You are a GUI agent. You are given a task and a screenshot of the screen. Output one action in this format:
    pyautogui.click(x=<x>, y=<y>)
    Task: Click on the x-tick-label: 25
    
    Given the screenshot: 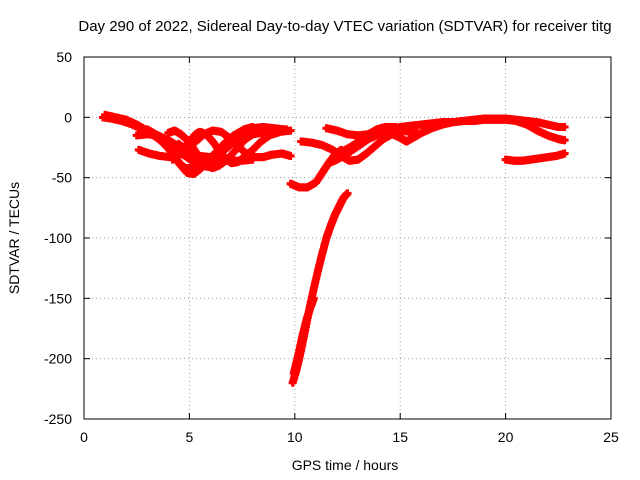 What is the action you would take?
    pyautogui.click(x=611, y=437)
    